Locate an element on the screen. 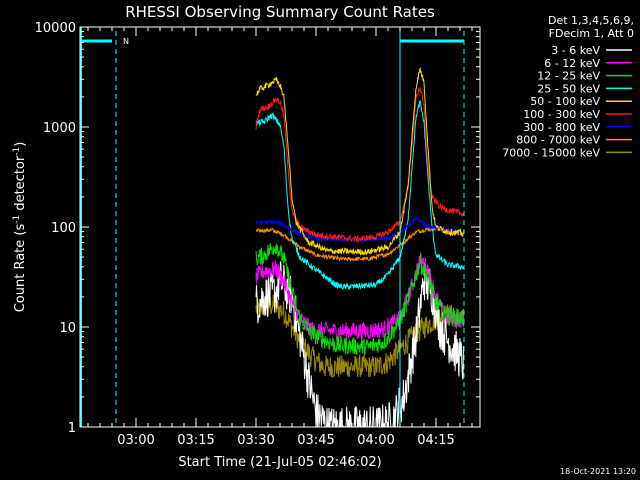  x-tick-label: 03:15 is located at coordinates (195, 440).